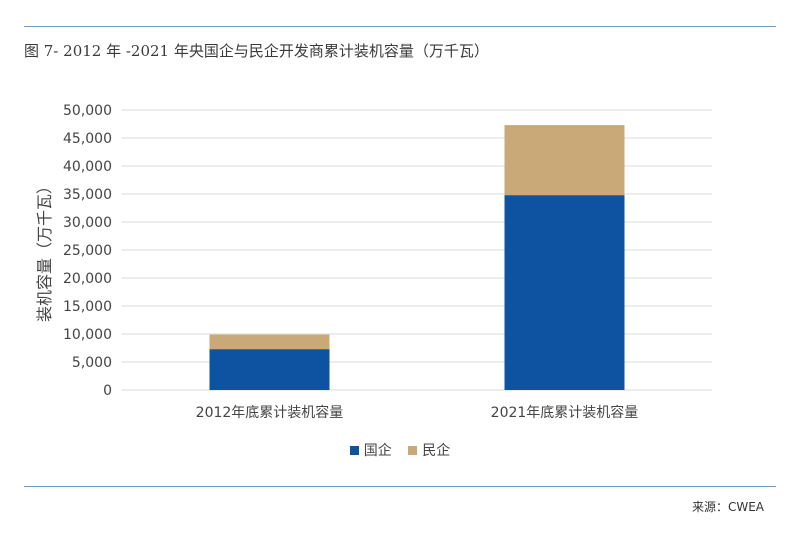 This screenshot has width=800, height=541. Describe the element at coordinates (107, 391) in the screenshot. I see `y-tick-label: 0` at that location.